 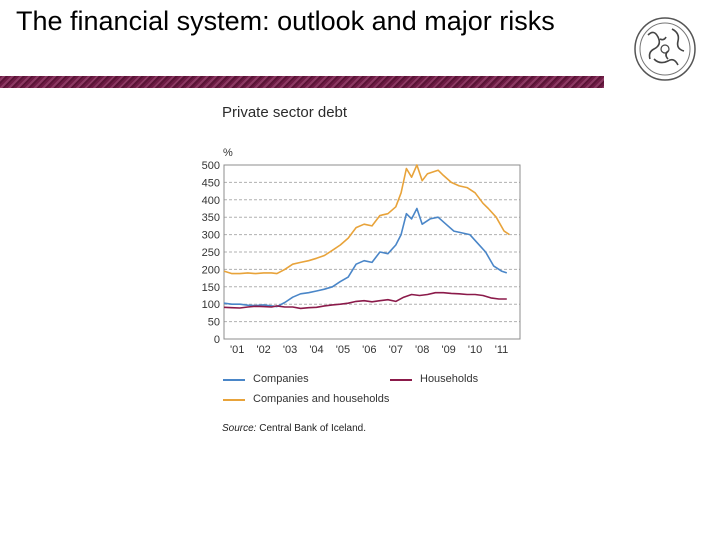 What do you see at coordinates (234, 380) in the screenshot?
I see `legend-swatch-companies` at bounding box center [234, 380].